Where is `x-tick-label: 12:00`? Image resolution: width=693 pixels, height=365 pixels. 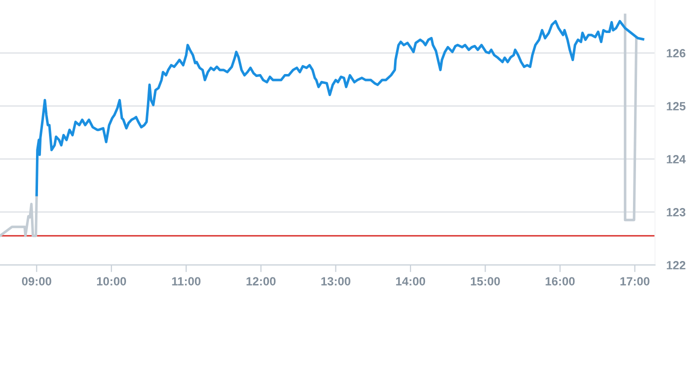 x-tick-label: 12:00 is located at coordinates (261, 281).